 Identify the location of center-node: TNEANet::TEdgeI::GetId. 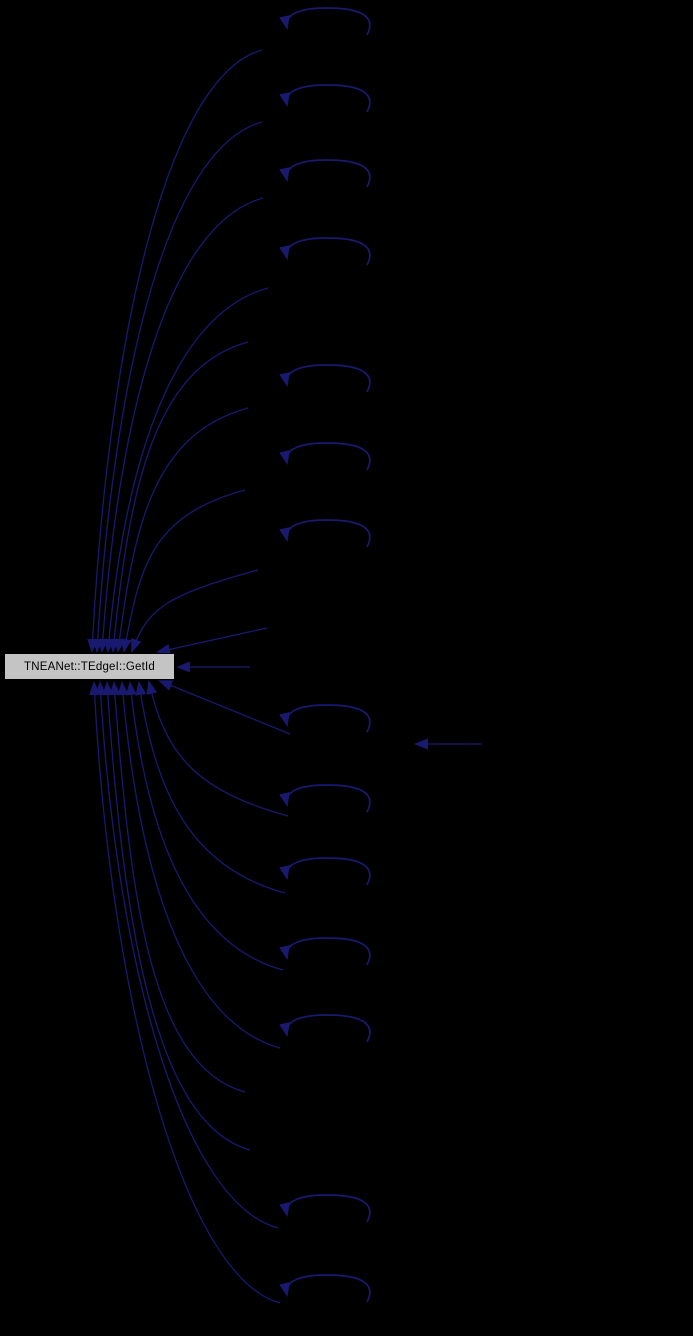
(89, 666).